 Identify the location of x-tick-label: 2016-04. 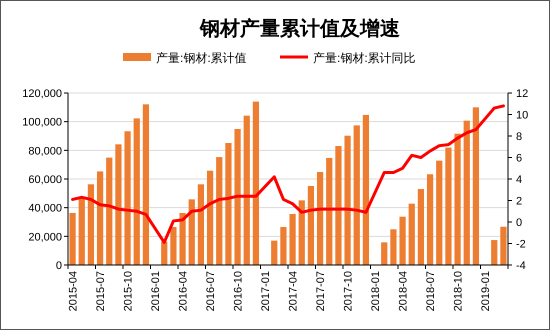
(184, 291).